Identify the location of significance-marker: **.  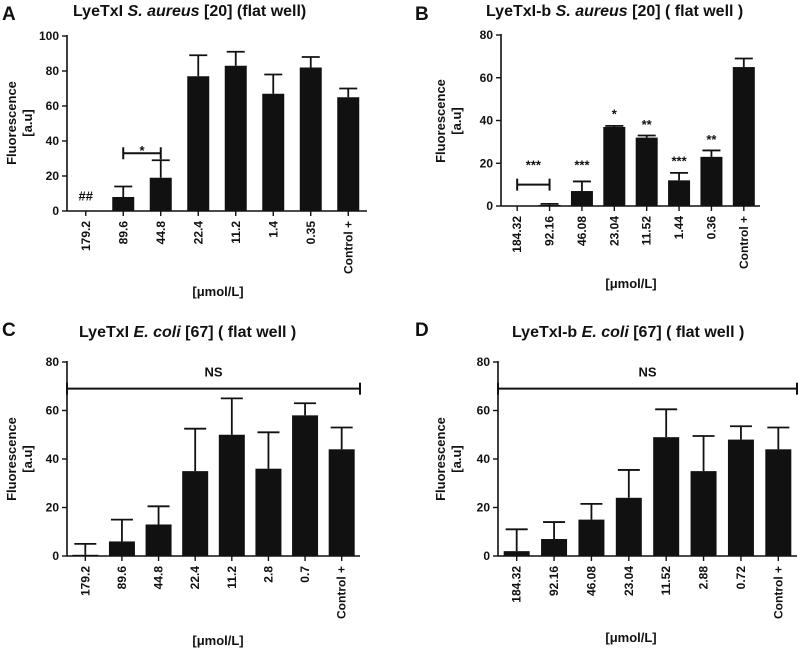
(711, 139).